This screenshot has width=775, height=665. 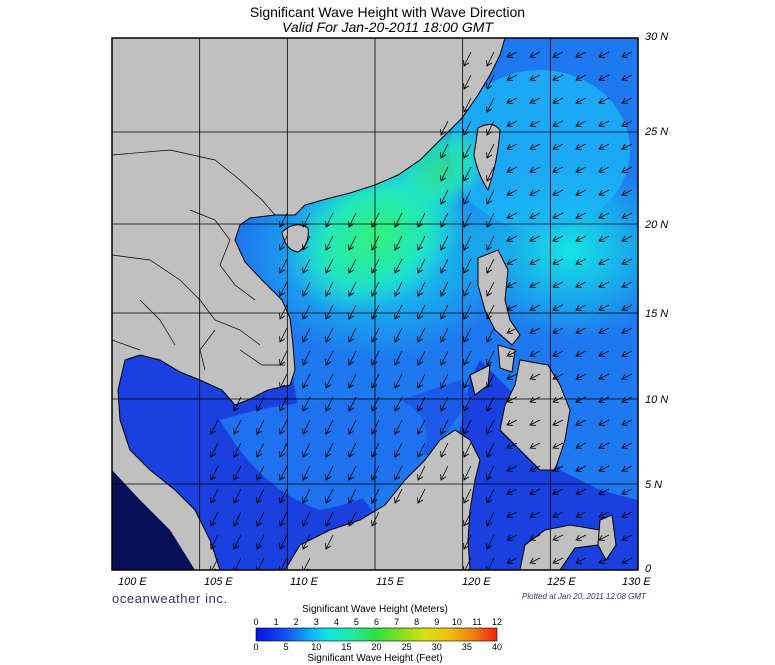 What do you see at coordinates (654, 485) in the screenshot?
I see `lat-label-5n: 5 N` at bounding box center [654, 485].